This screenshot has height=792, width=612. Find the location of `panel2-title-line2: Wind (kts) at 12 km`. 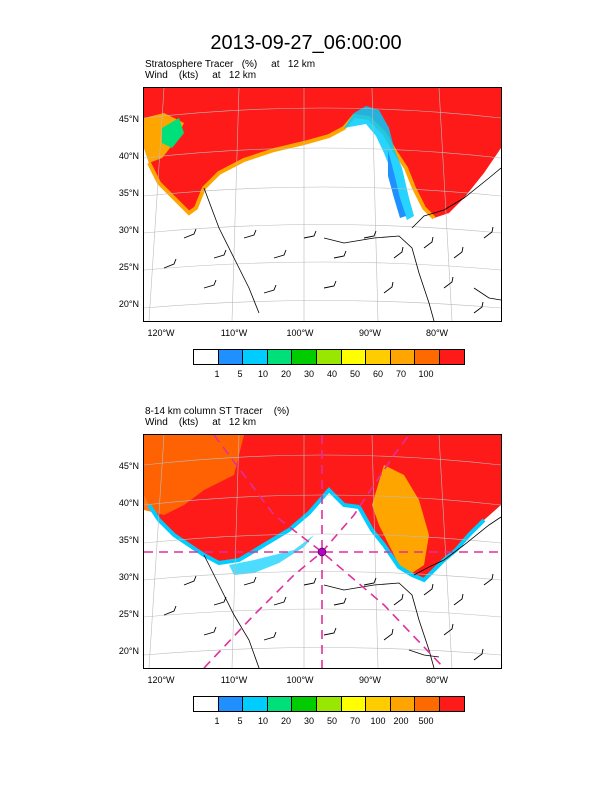

panel2-title-line2: Wind (kts) at 12 km is located at coordinates (201, 422).